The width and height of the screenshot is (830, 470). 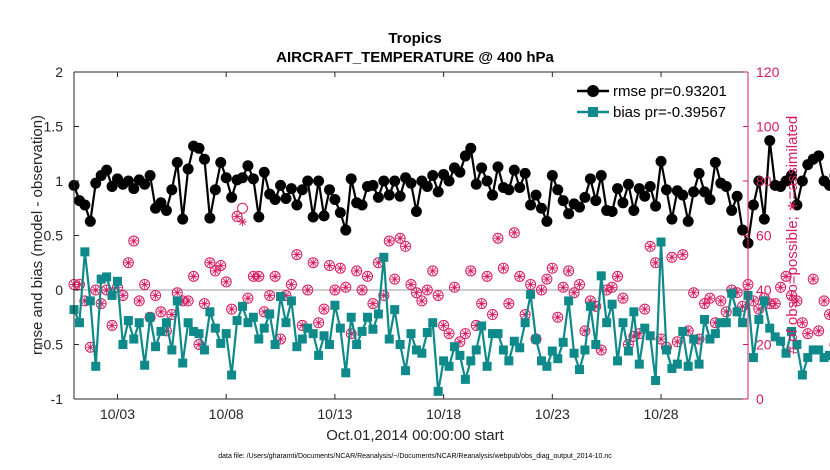 What do you see at coordinates (54, 127) in the screenshot?
I see `y-tick-label: 1.5` at bounding box center [54, 127].